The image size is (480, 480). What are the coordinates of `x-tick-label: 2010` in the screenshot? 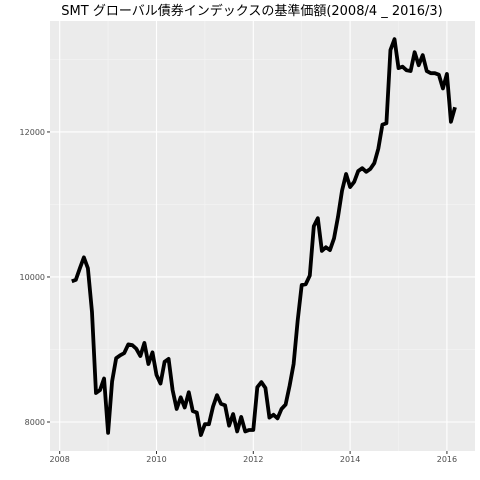 It's located at (156, 459).